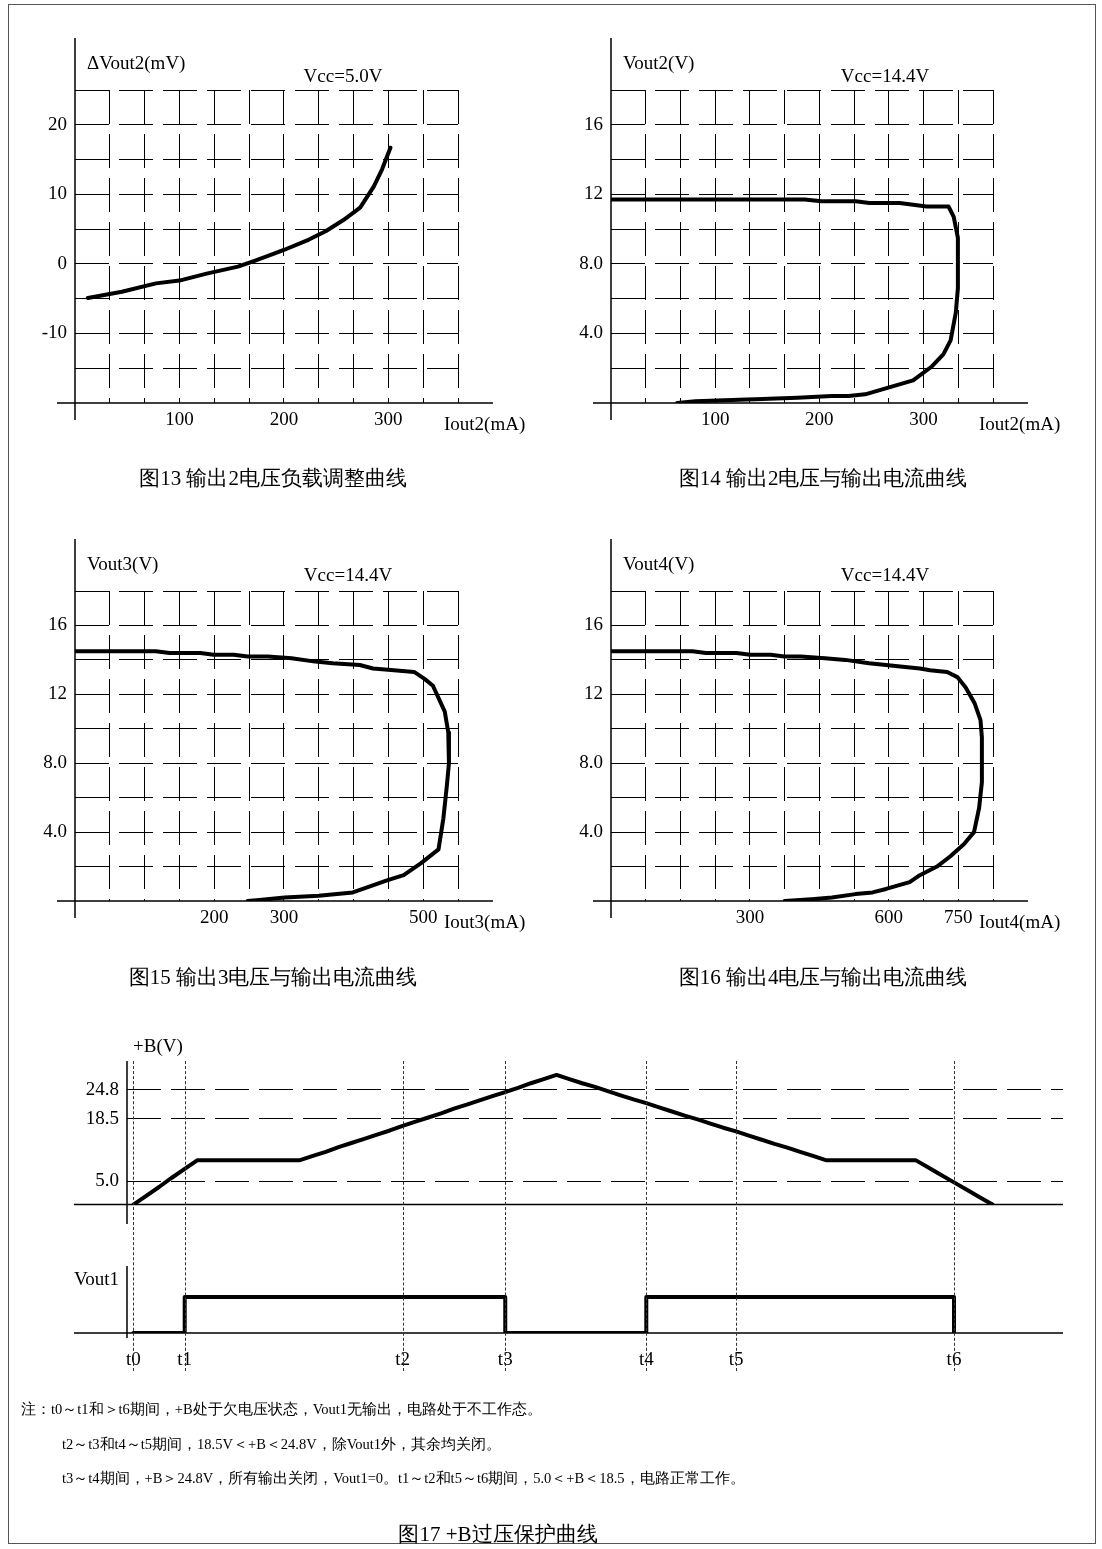 The width and height of the screenshot is (1102, 1549). What do you see at coordinates (403, 1478) in the screenshot?
I see `text: t3～t4期间，+B＞24.8V，所有输出关闭，Vout1=0。t1～t2和t5～t6期间，5.0＜+B＜18.5，电路正常工作。` at bounding box center [403, 1478].